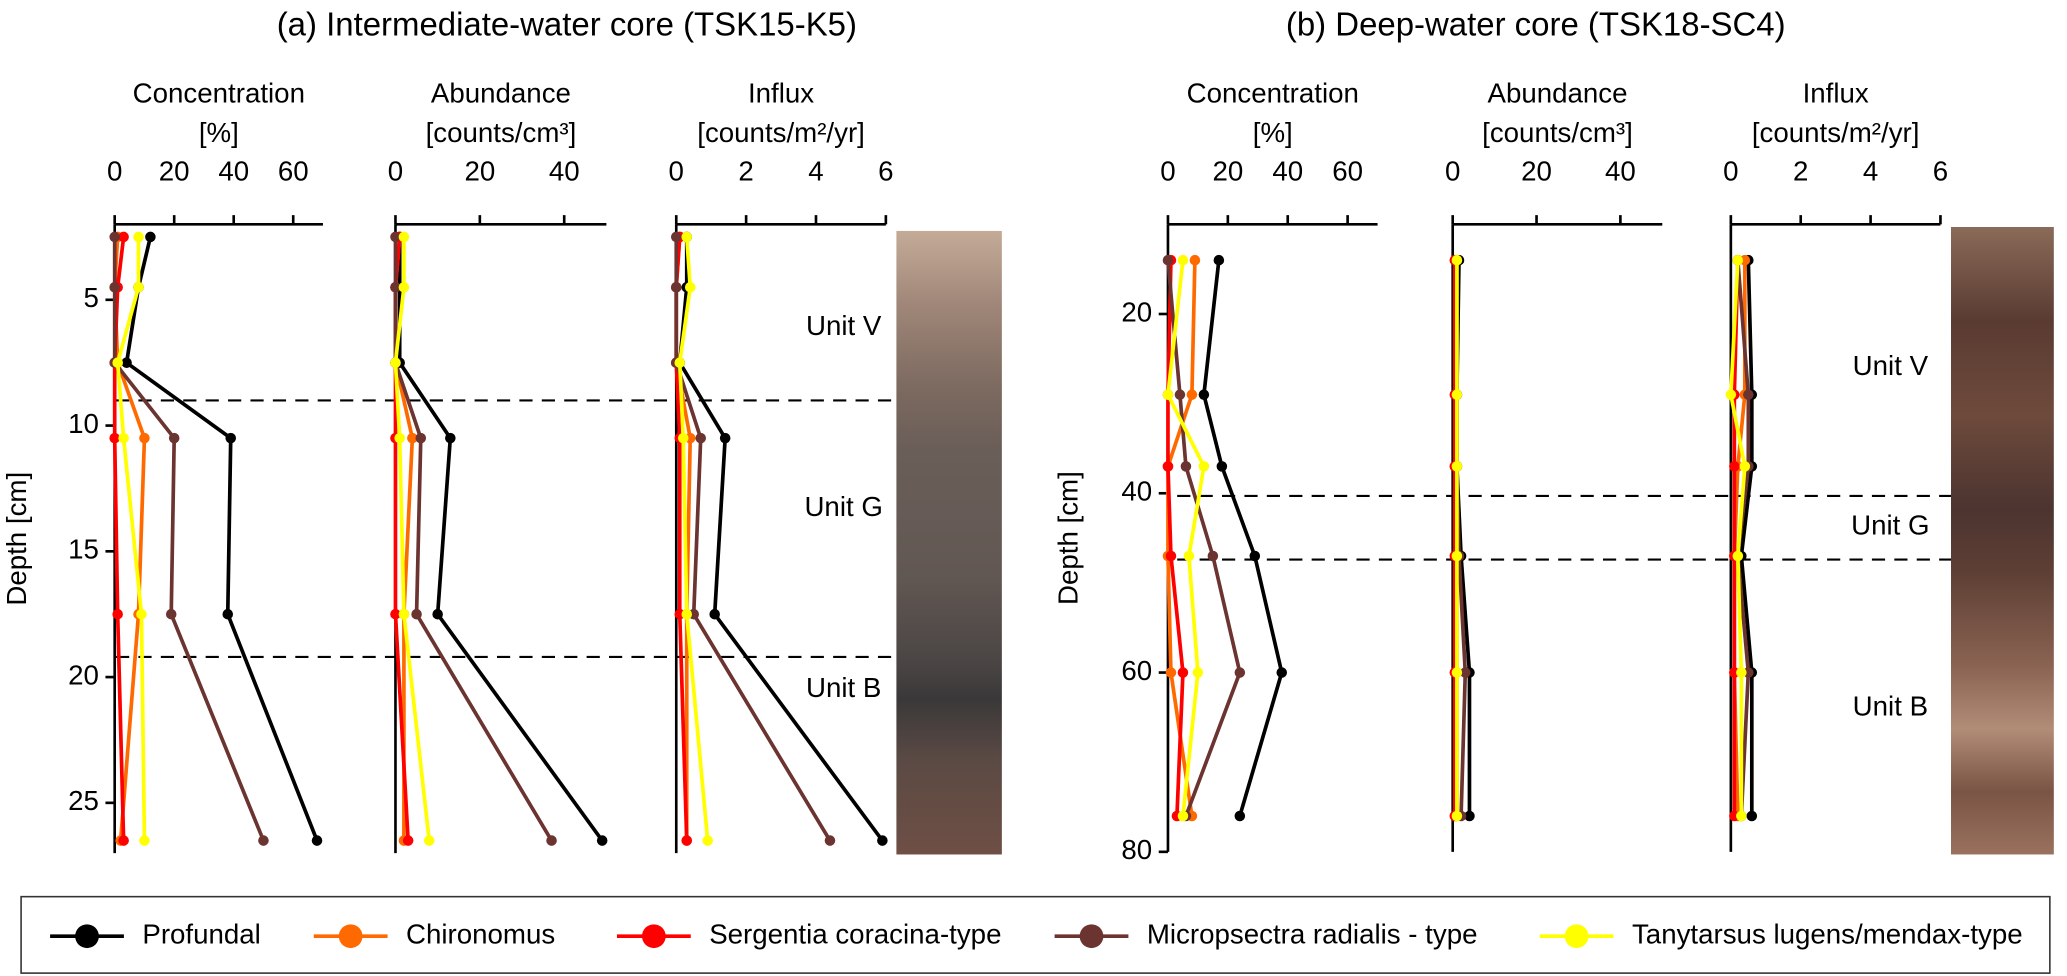  I want to click on x-axis-label: Concentration, so click(219, 92).